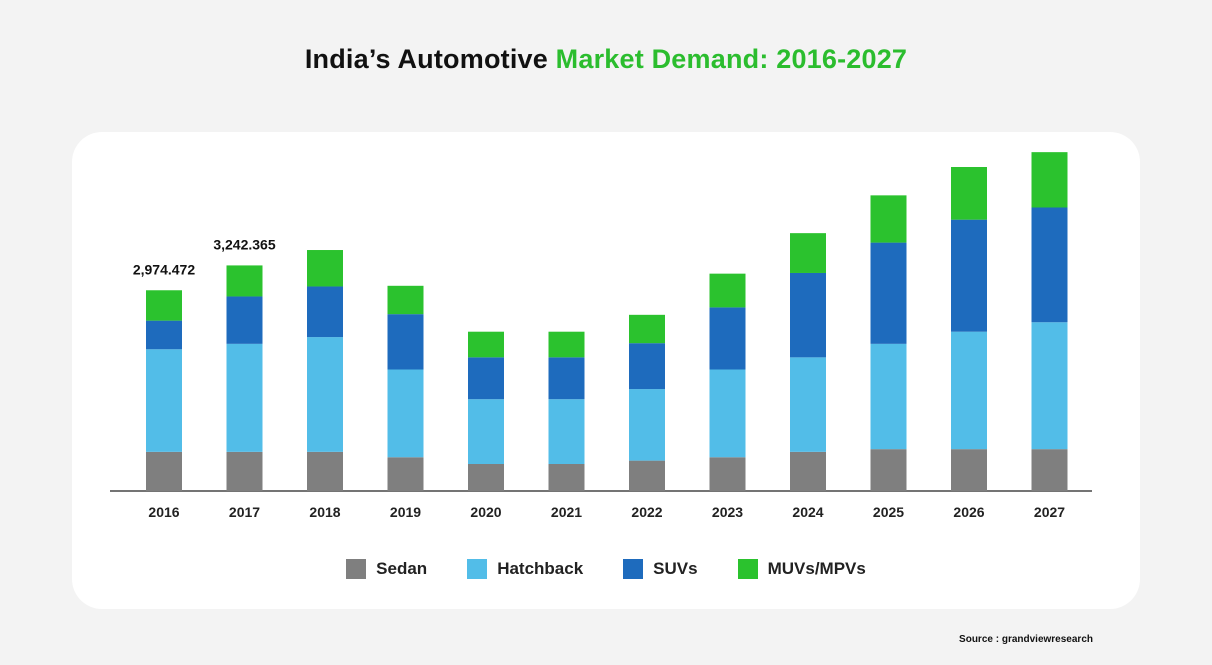 The height and width of the screenshot is (665, 1212). What do you see at coordinates (1049, 470) in the screenshot?
I see `bar-segment-sedan-2027` at bounding box center [1049, 470].